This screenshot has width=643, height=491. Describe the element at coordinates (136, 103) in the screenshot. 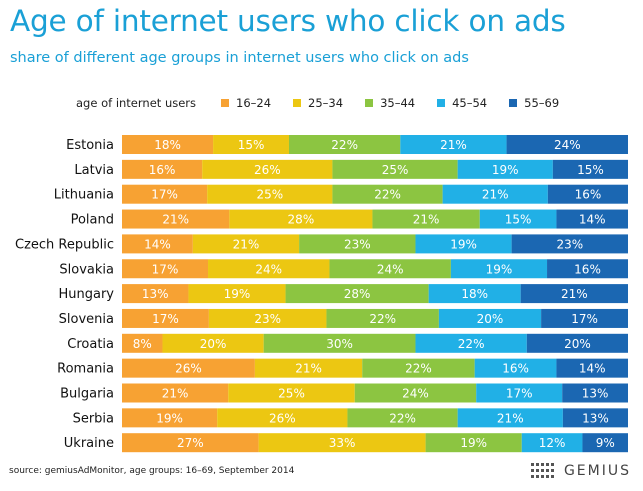

I see `legend-title: age of internet users` at that location.